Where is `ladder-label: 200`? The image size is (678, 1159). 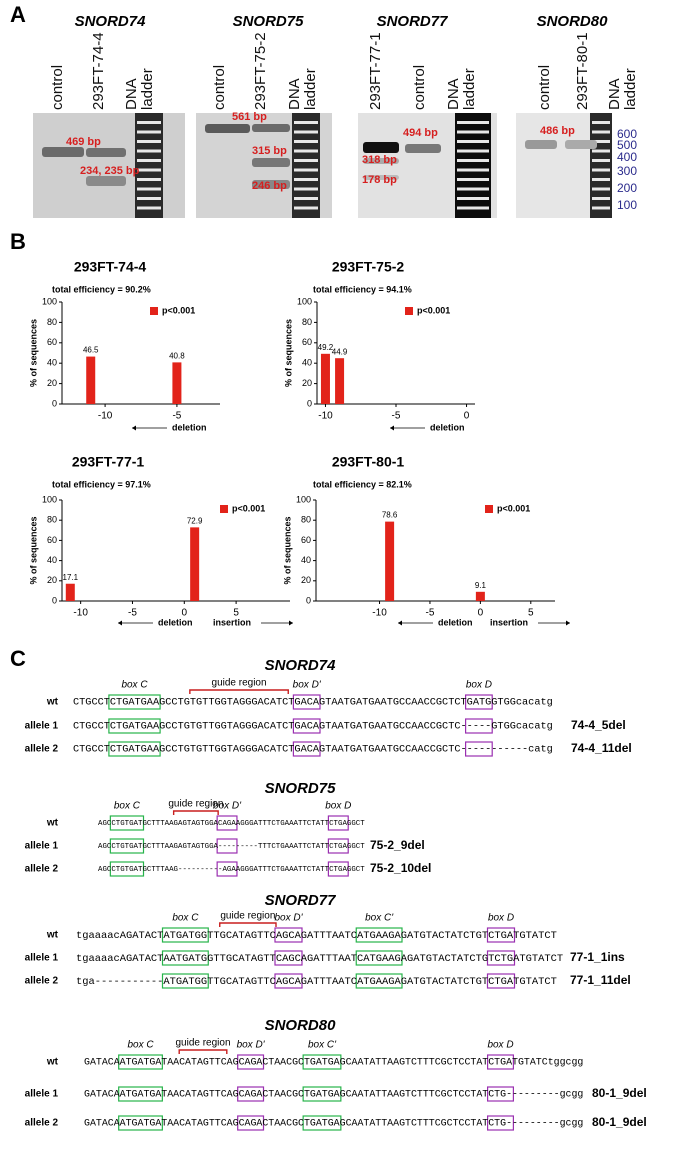 ladder-label: 200 is located at coordinates (627, 188).